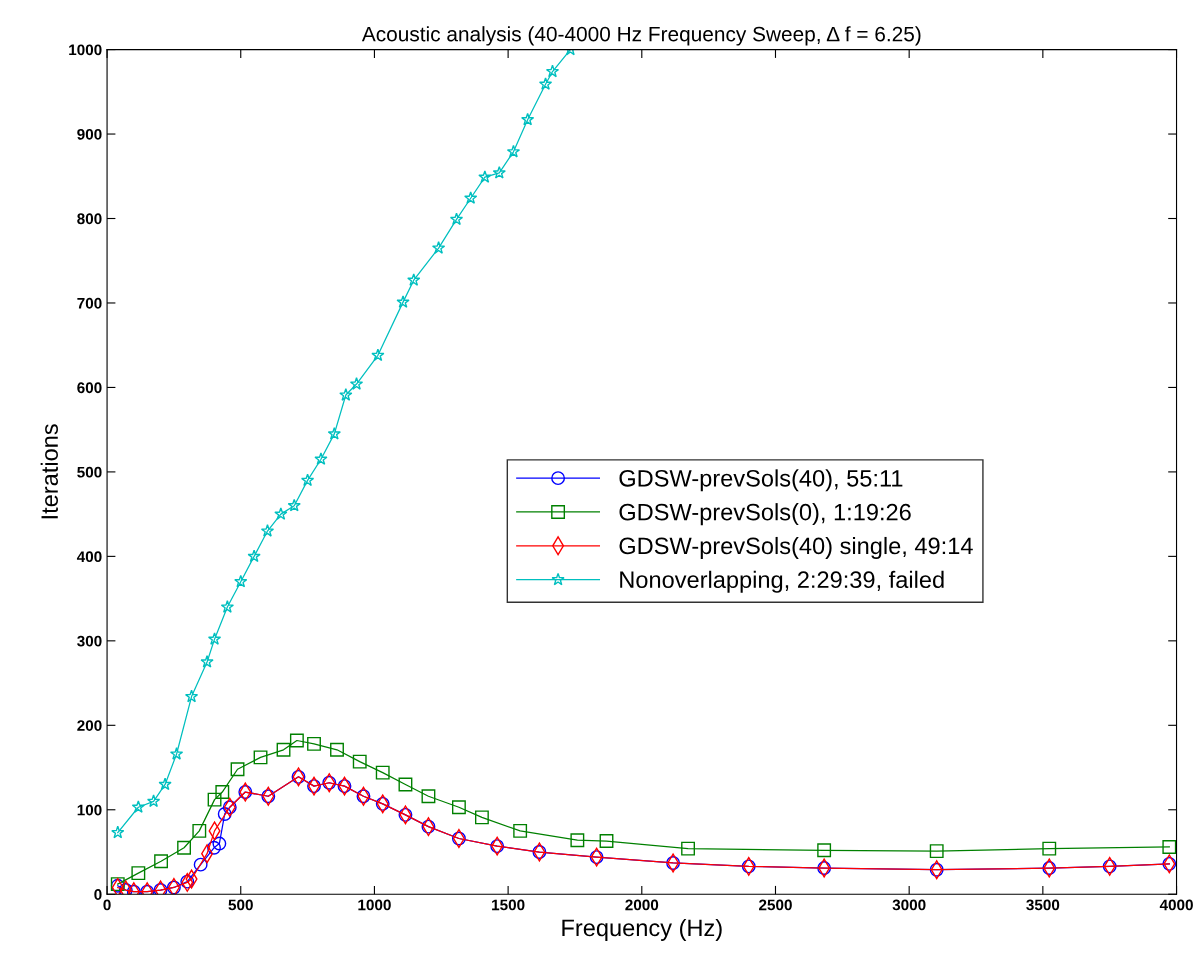 The height and width of the screenshot is (972, 1203). Describe the element at coordinates (89, 810) in the screenshot. I see `y-tick-label: 100` at that location.